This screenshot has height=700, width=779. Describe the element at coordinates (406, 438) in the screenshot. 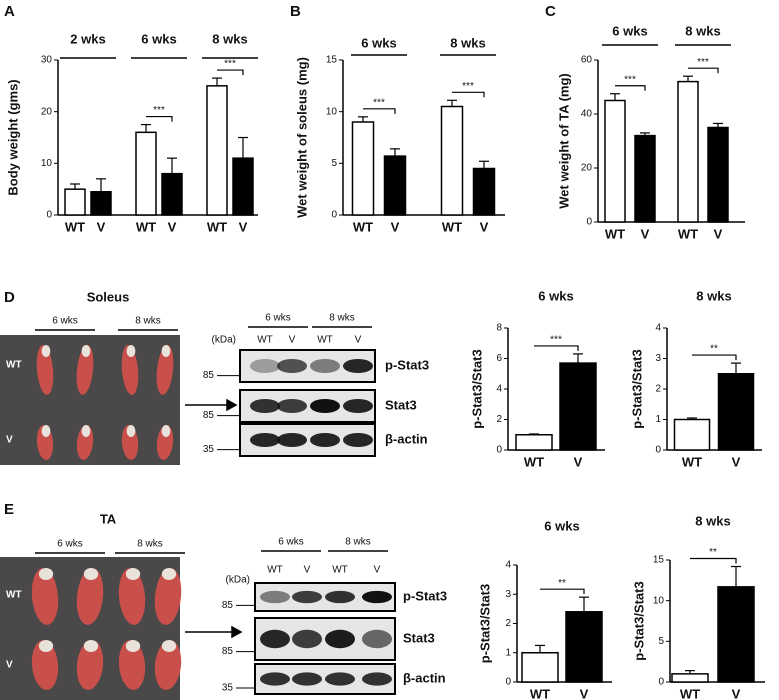

I see `band-name: β-actin` at that location.